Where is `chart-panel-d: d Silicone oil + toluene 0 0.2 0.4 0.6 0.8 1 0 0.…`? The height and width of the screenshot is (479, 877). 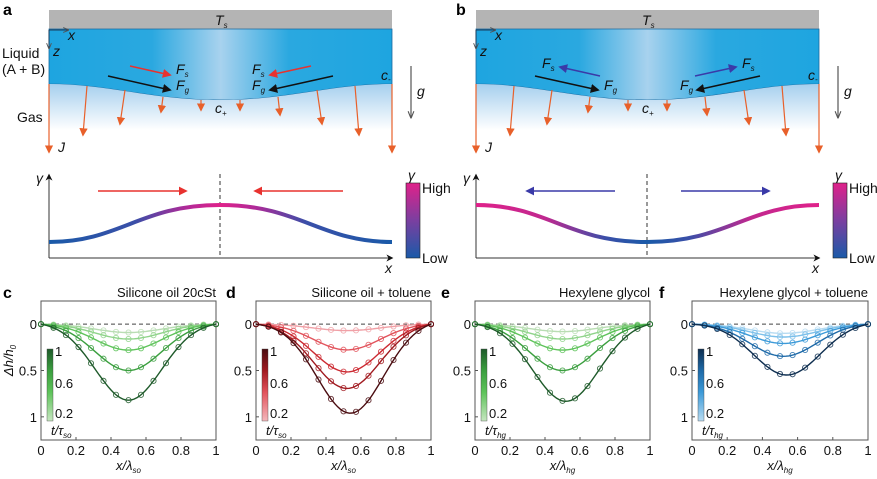 chart-panel-d: d Silicone oil + toluene 0 0.2 0.4 0.6 0.8 1 0 0.… is located at coordinates (330, 380).